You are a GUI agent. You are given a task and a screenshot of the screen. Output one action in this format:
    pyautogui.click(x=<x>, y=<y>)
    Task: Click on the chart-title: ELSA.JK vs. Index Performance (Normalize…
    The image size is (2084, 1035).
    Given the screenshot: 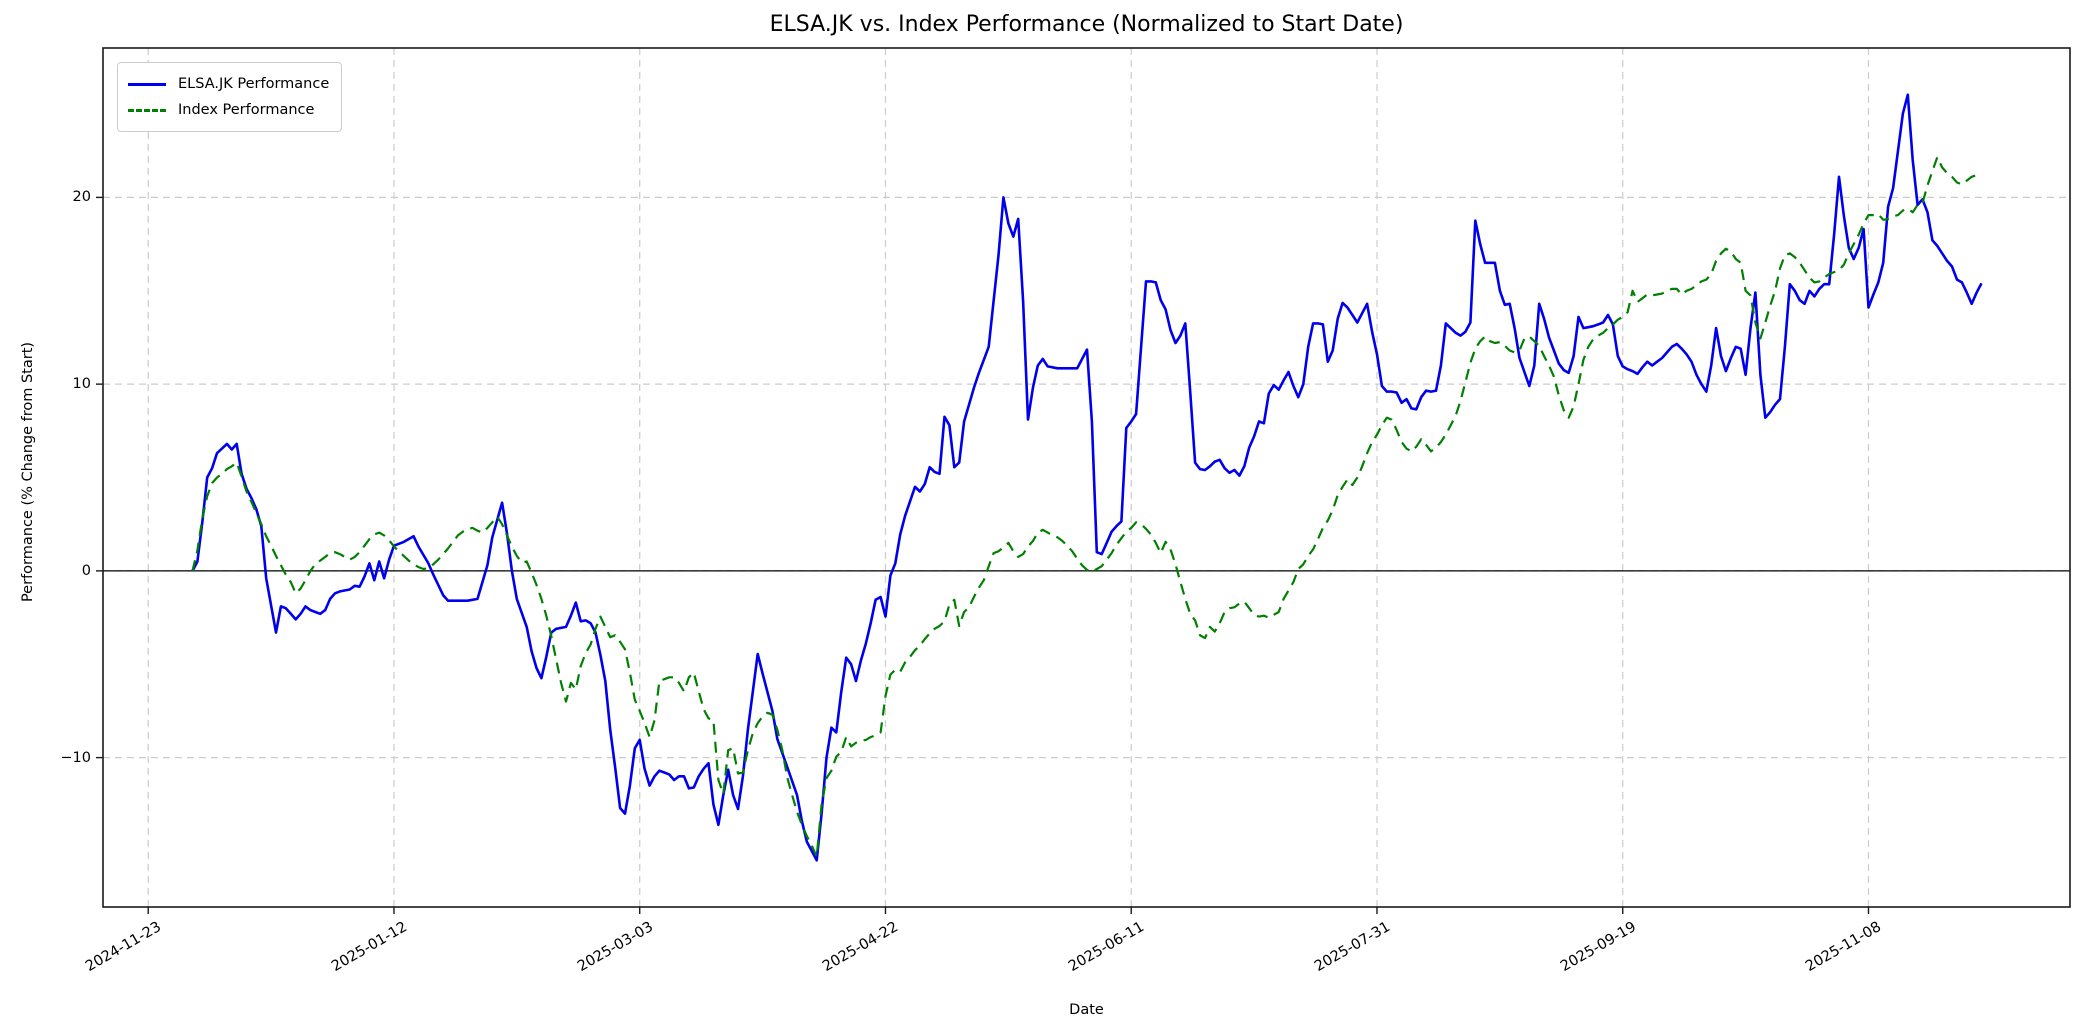 What is the action you would take?
    pyautogui.click(x=1086, y=24)
    